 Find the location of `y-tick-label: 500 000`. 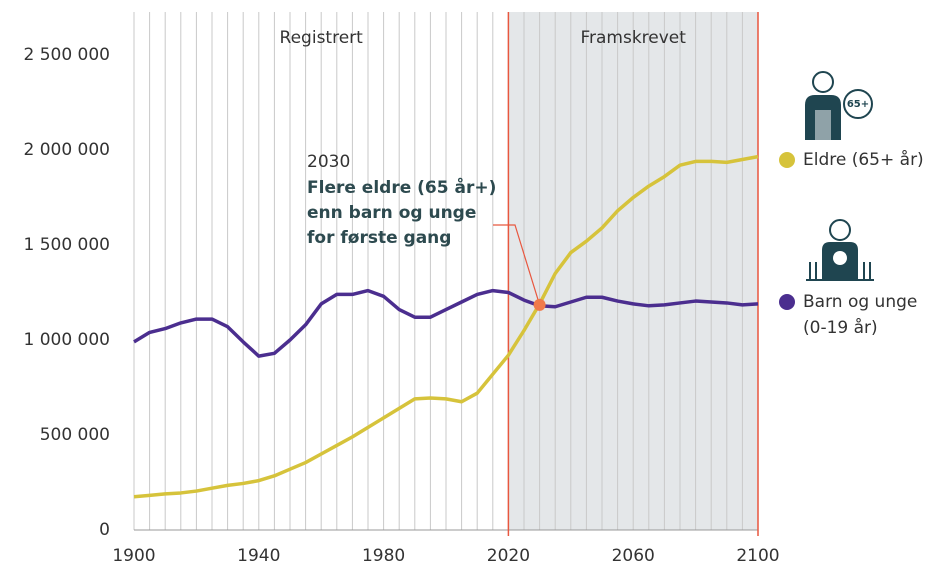

y-tick-label: 500 000 is located at coordinates (75, 435).